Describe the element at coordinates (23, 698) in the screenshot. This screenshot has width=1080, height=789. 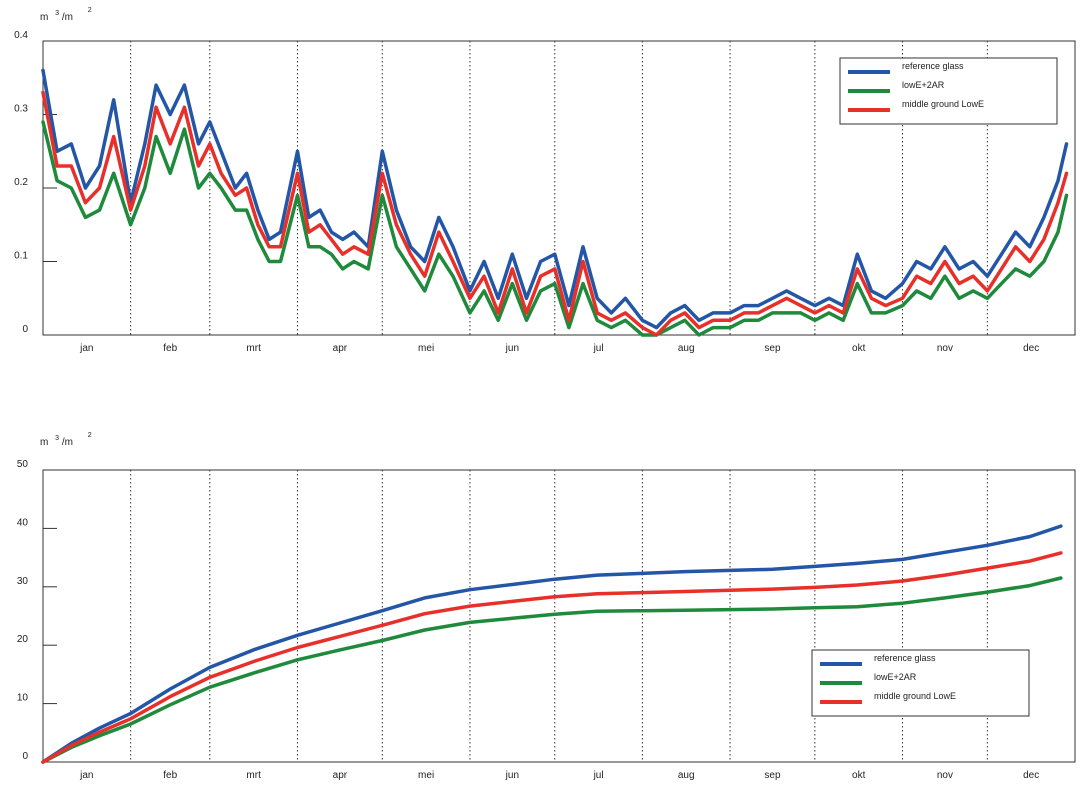
I see `y-tick-label: 10` at that location.